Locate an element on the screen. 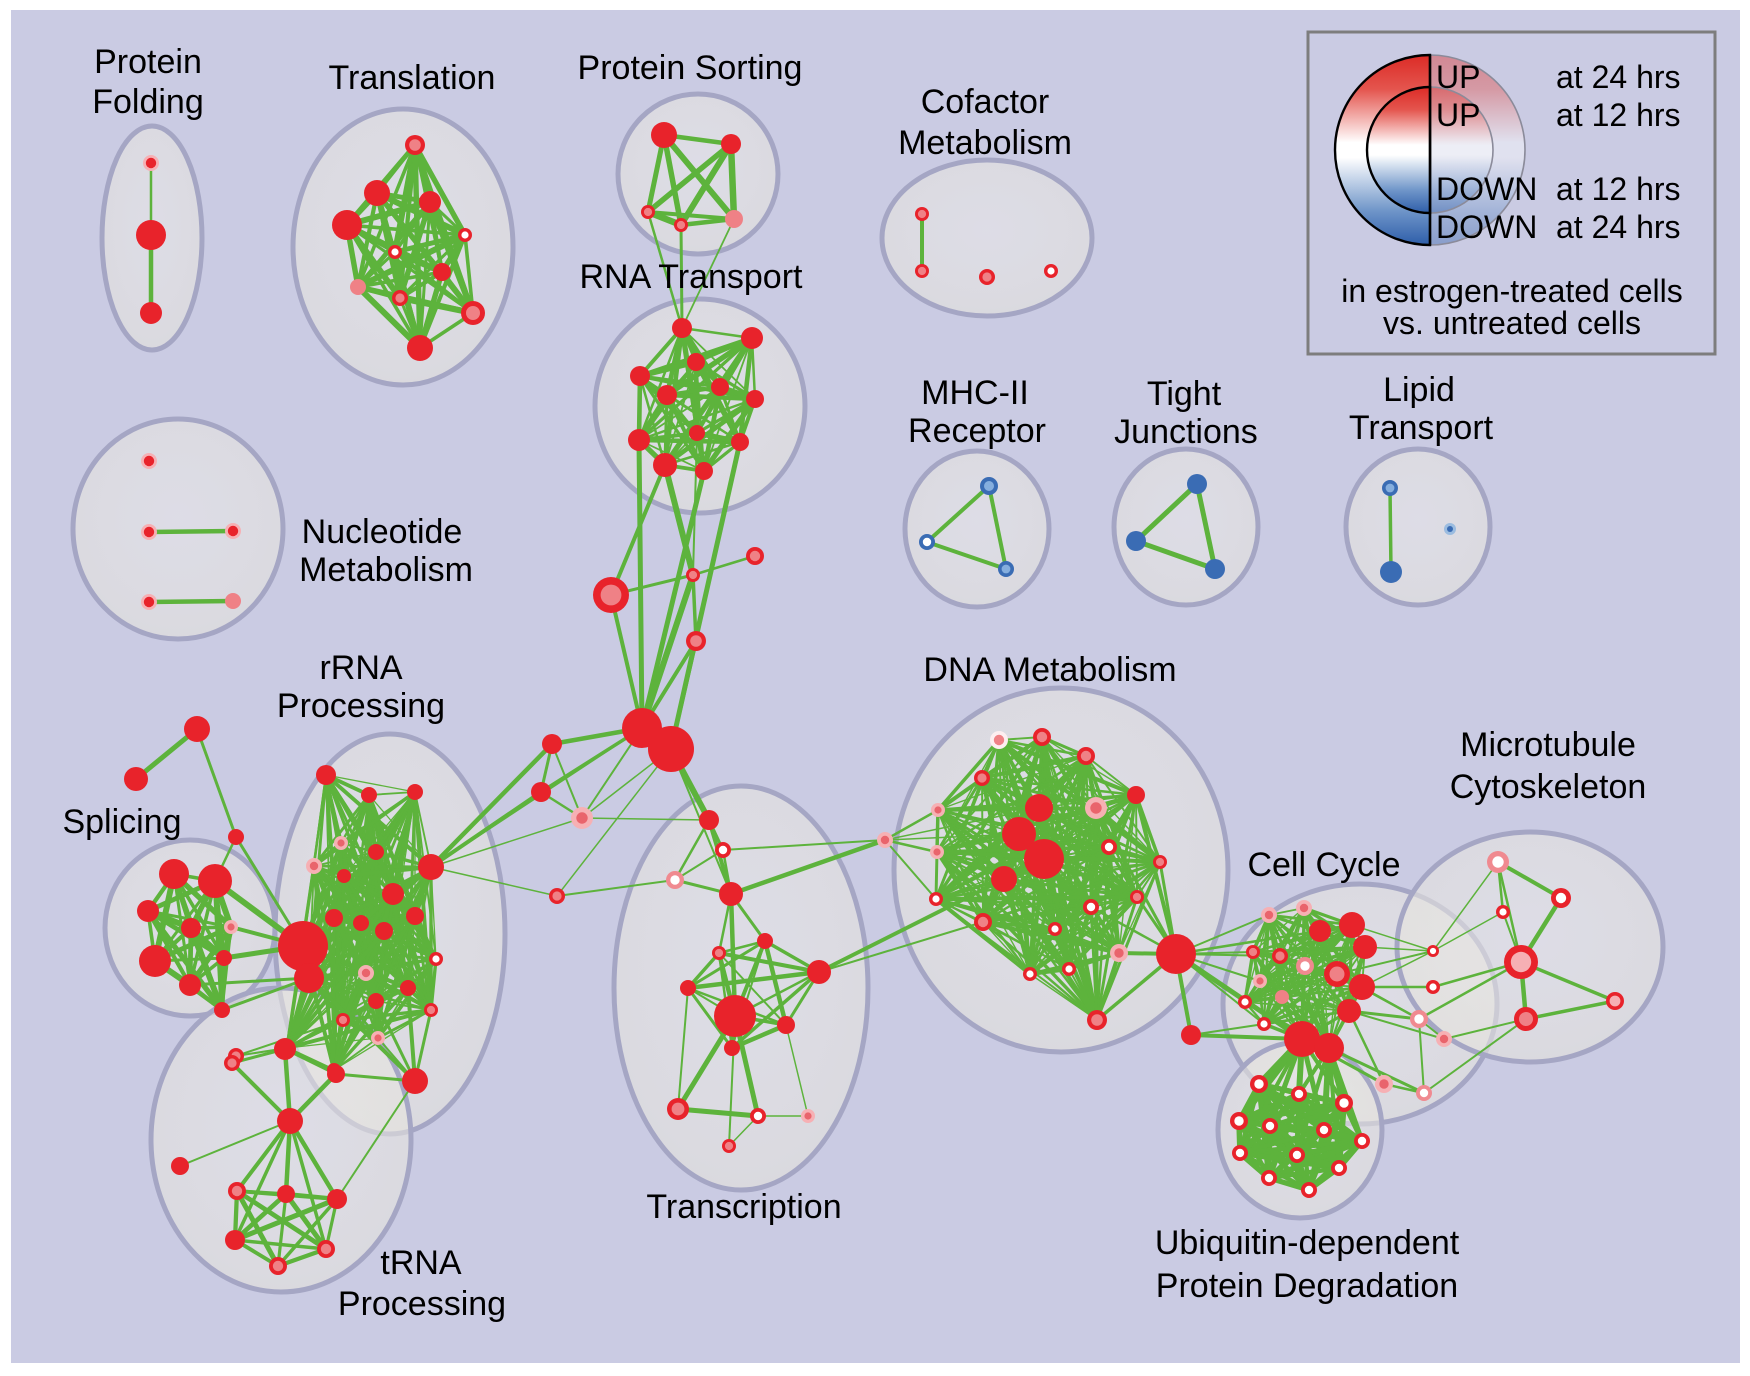 This screenshot has width=1750, height=1376. gene-node-u4 is located at coordinates (1270, 1126).